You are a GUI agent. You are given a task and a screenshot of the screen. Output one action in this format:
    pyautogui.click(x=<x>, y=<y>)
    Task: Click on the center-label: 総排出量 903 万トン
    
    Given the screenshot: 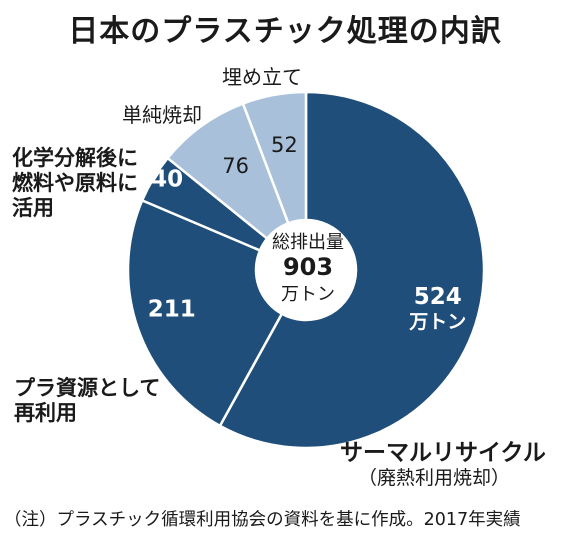 What is the action you would take?
    pyautogui.click(x=308, y=267)
    